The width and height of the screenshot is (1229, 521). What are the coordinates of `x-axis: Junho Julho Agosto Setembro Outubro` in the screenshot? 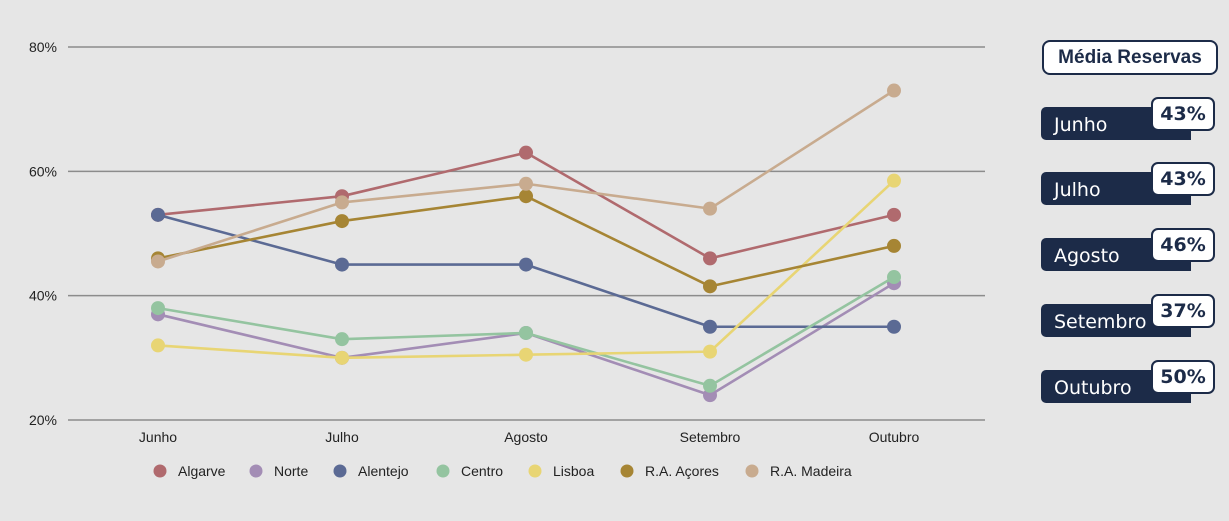 It's located at (529, 437).